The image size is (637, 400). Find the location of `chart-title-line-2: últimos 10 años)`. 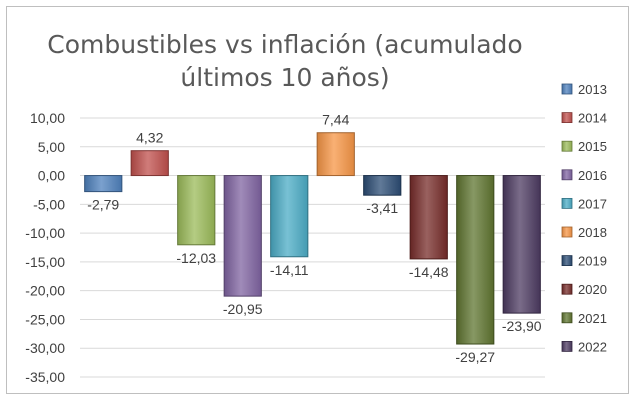

chart-title-line-2: últimos 10 años) is located at coordinates (285, 77).